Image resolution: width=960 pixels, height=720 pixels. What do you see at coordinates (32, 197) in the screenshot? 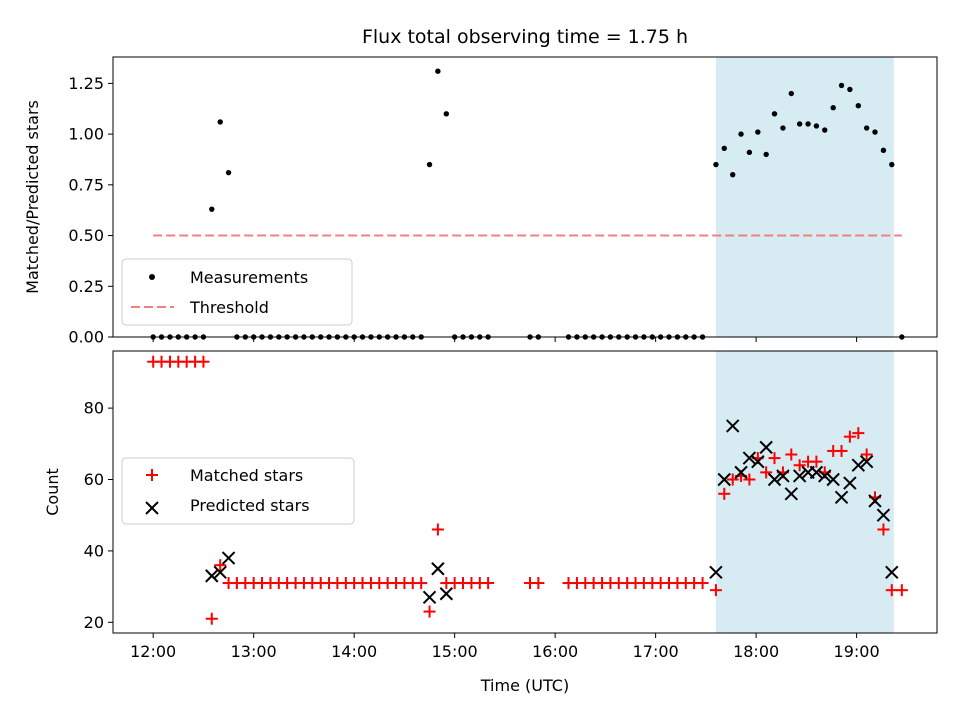
I see `top-y-axis-label: Matched/Predicted stars` at bounding box center [32, 197].